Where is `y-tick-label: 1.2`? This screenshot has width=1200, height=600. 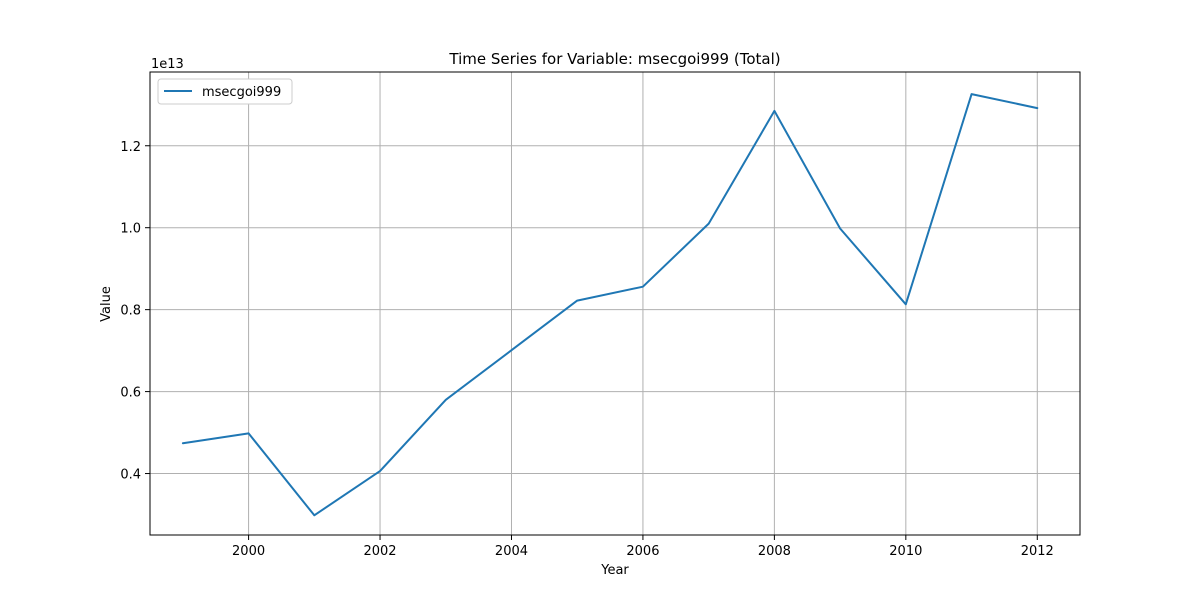
y-tick-label: 1.2 is located at coordinates (130, 147).